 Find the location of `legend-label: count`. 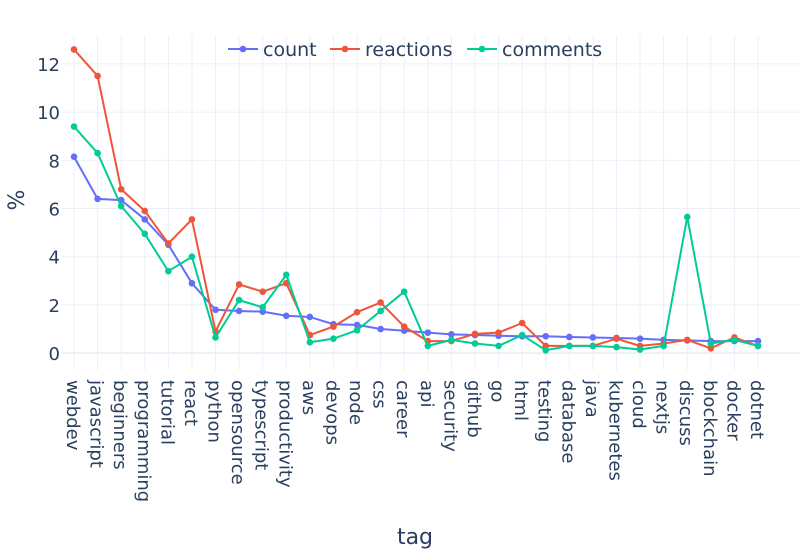

legend-label: count is located at coordinates (290, 50).